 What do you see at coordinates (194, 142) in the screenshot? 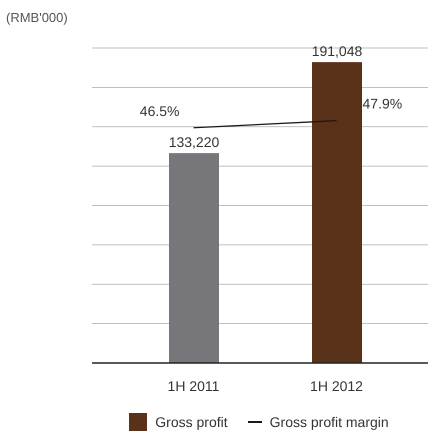
I see `data-label: 133,220` at bounding box center [194, 142].